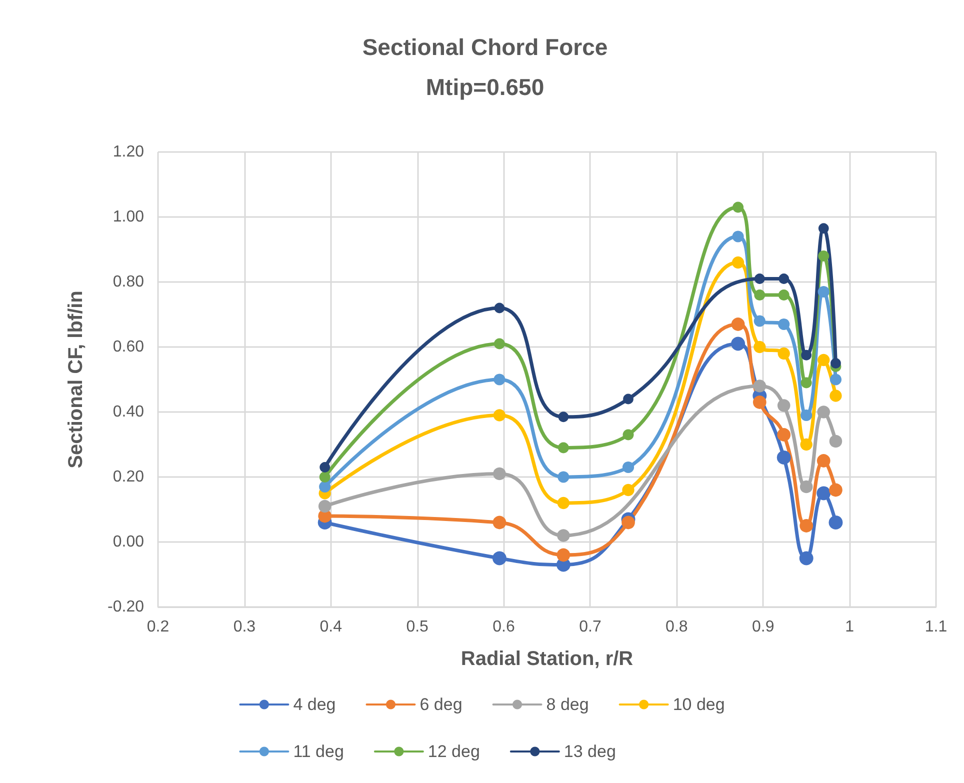 This screenshot has width=964, height=783. I want to click on chart-title: Sectional Chord Force Mtip=0.650, so click(485, 67).